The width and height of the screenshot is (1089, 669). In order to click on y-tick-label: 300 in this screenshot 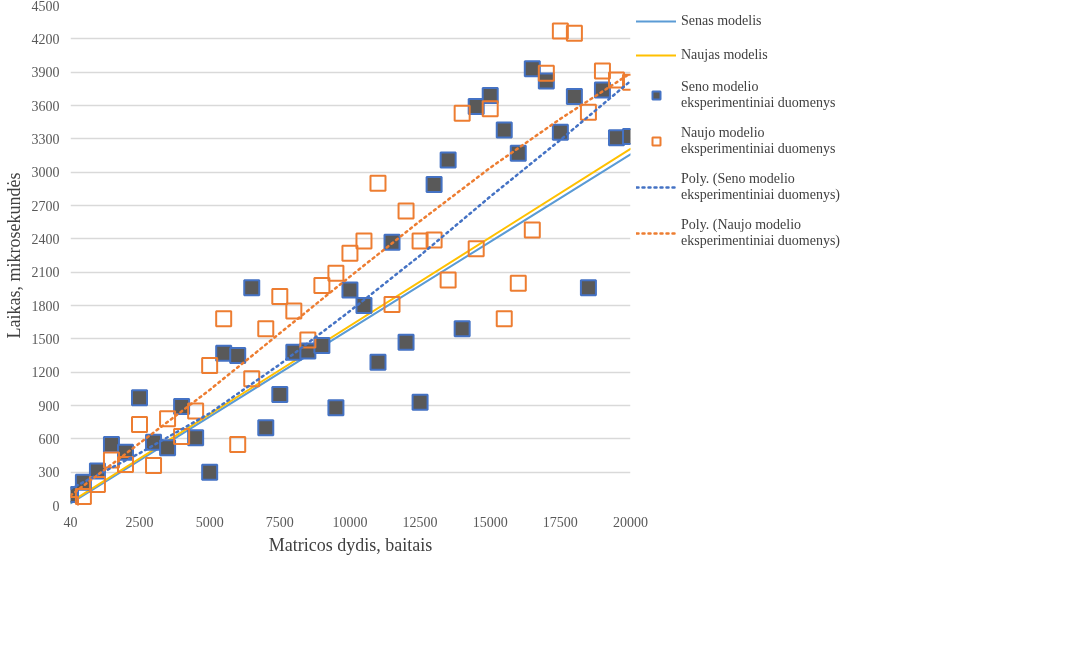, I will do `click(49, 473)`.